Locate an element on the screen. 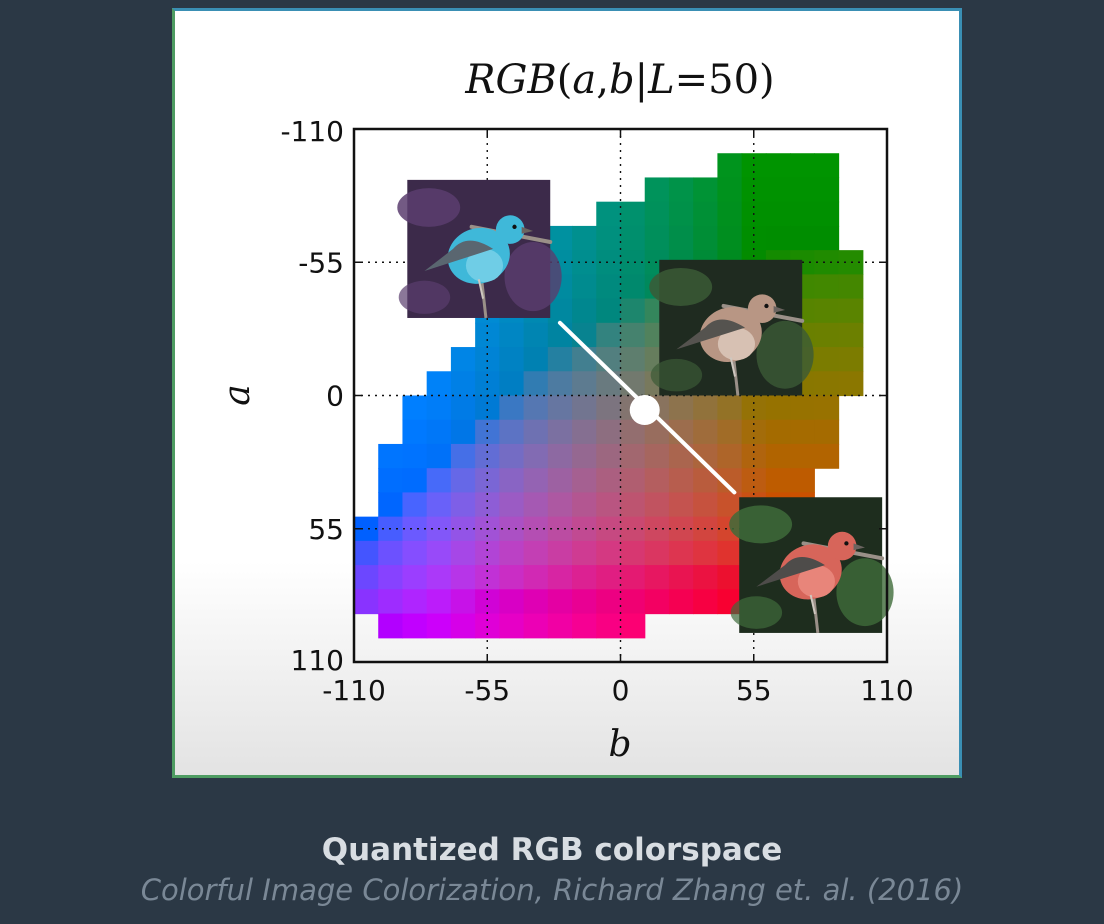 This screenshot has height=924, width=1104. chart-title: RGB(a,b|L=50) is located at coordinates (619, 80).